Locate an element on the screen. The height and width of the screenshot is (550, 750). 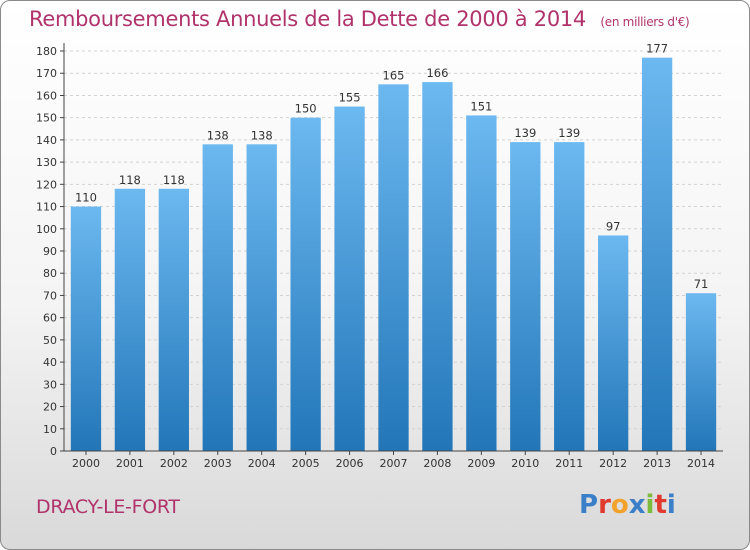
chart-subtitle: (en milliers d'€) is located at coordinates (645, 22).